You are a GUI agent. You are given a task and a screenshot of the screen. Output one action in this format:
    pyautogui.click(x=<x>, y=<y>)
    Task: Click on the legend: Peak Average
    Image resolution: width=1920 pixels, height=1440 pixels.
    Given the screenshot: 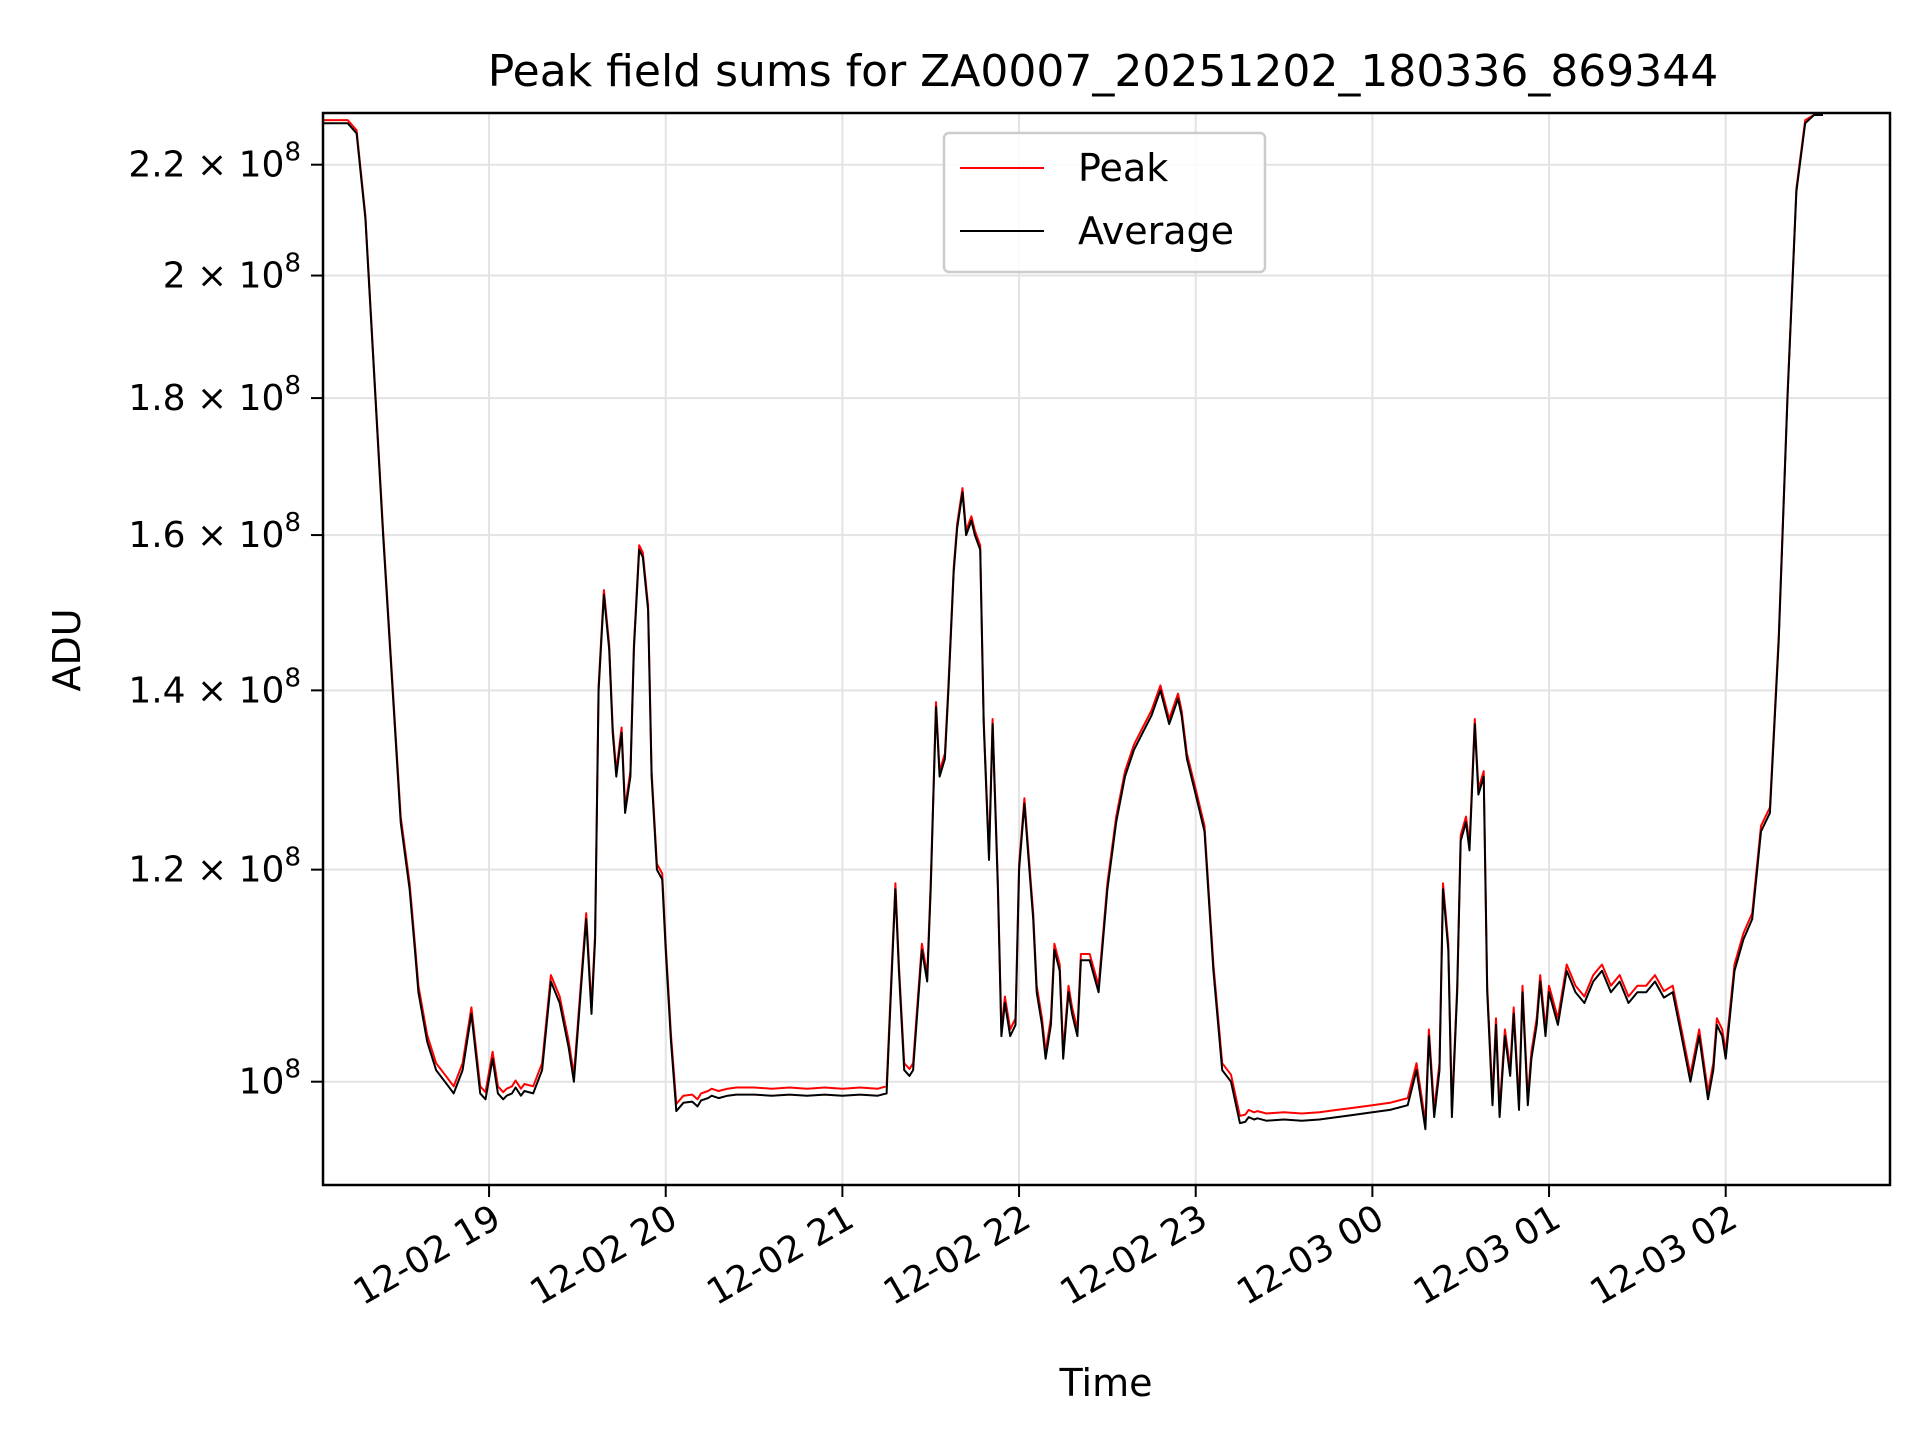 What is the action you would take?
    pyautogui.click(x=1104, y=202)
    